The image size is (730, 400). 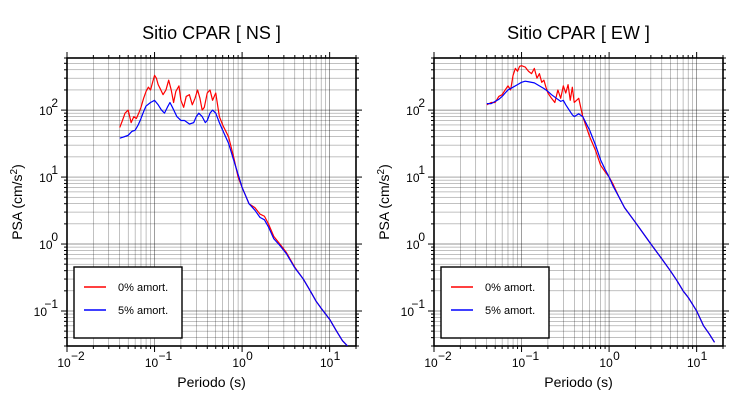 What do you see at coordinates (211, 33) in the screenshot?
I see `chart-title: Sitio CPAR [ NS ]` at bounding box center [211, 33].